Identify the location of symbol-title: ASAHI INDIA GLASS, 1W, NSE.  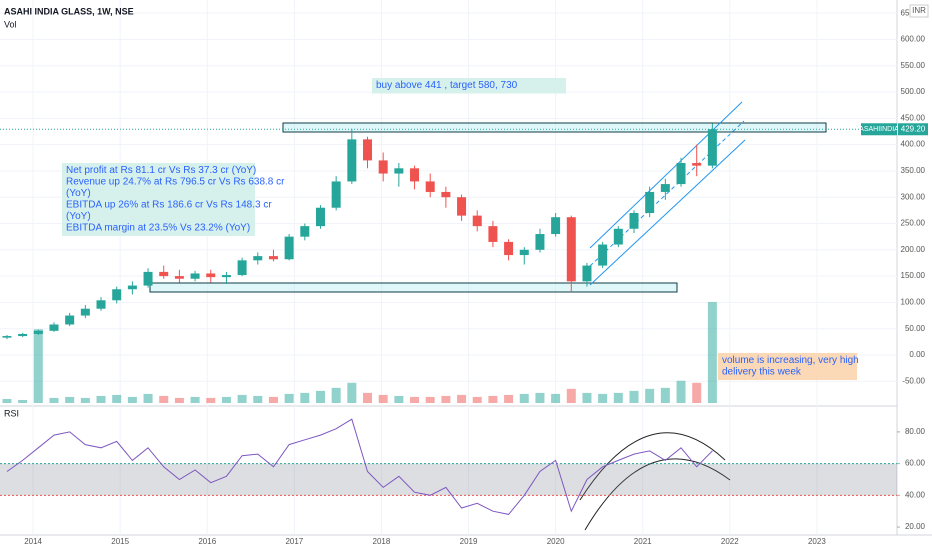
(69, 11).